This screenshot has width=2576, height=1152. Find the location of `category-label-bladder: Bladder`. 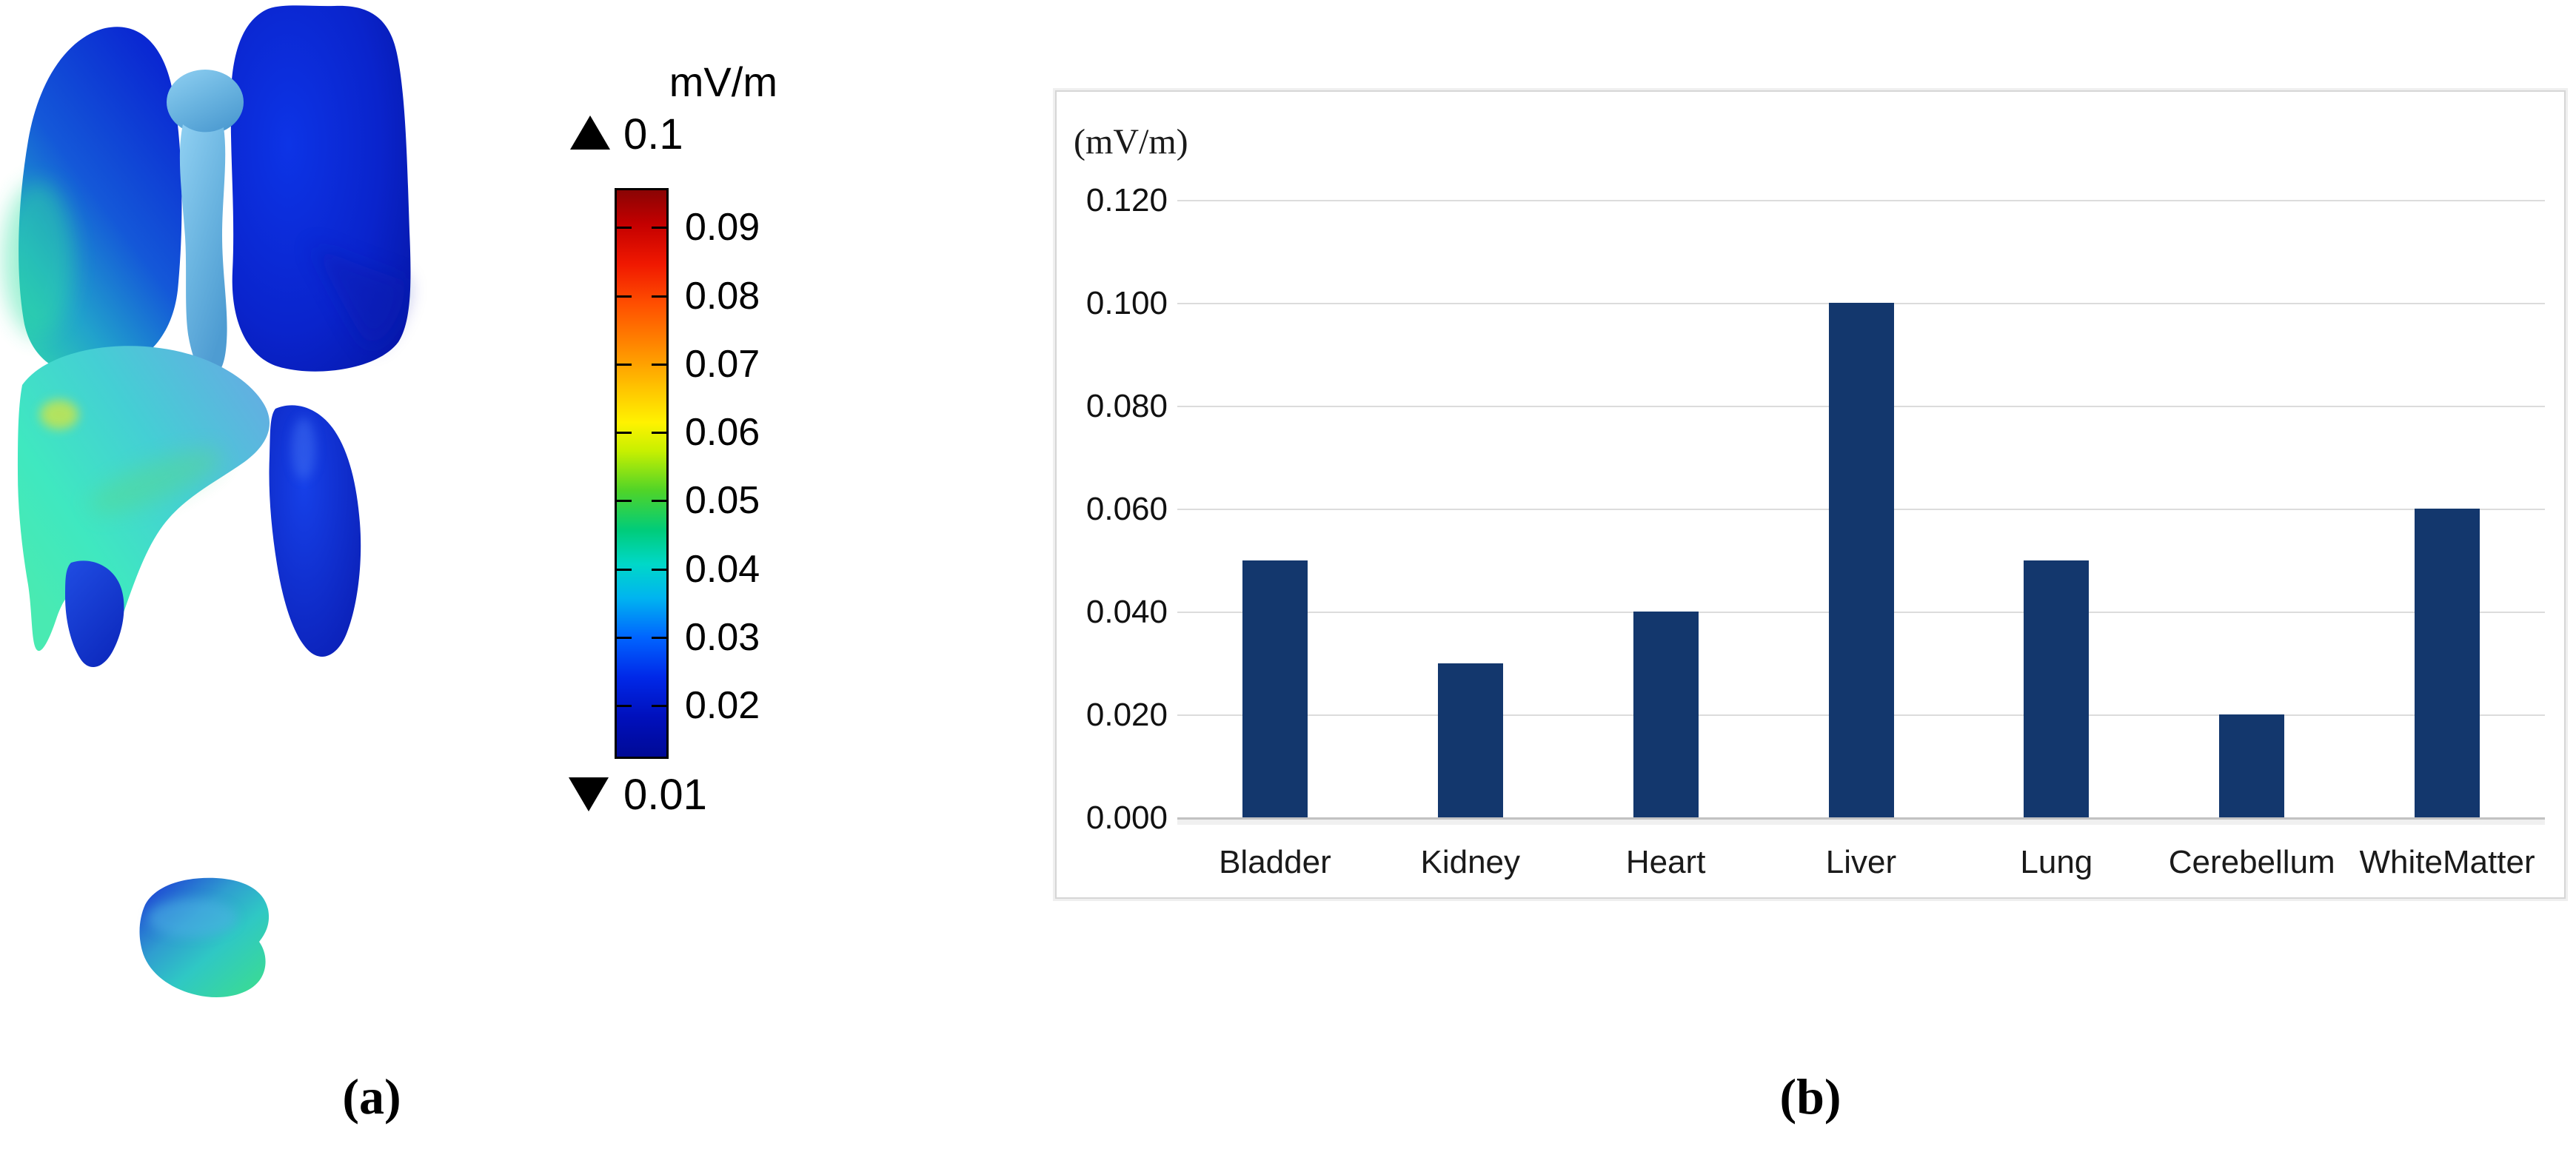

category-label-bladder: Bladder is located at coordinates (1275, 862).